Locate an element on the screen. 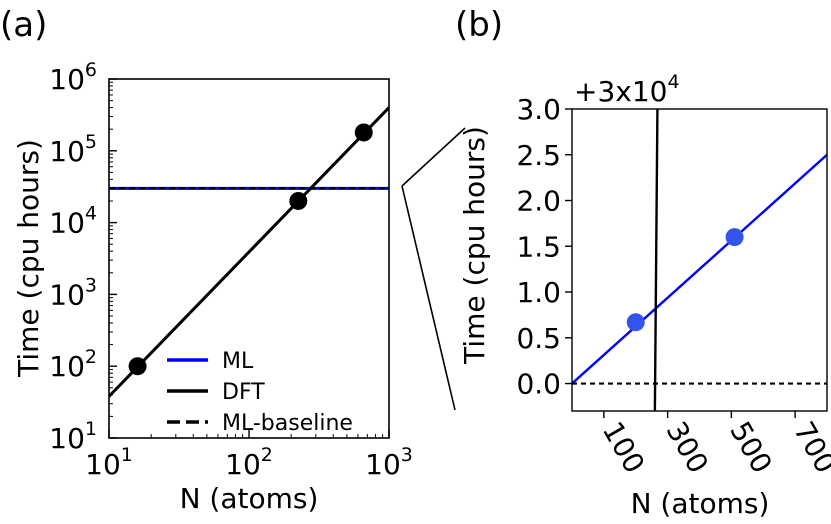 Image resolution: width=831 pixels, height=524 pixels. panel-b-y-tick-label: 0.5 is located at coordinates (538, 338).